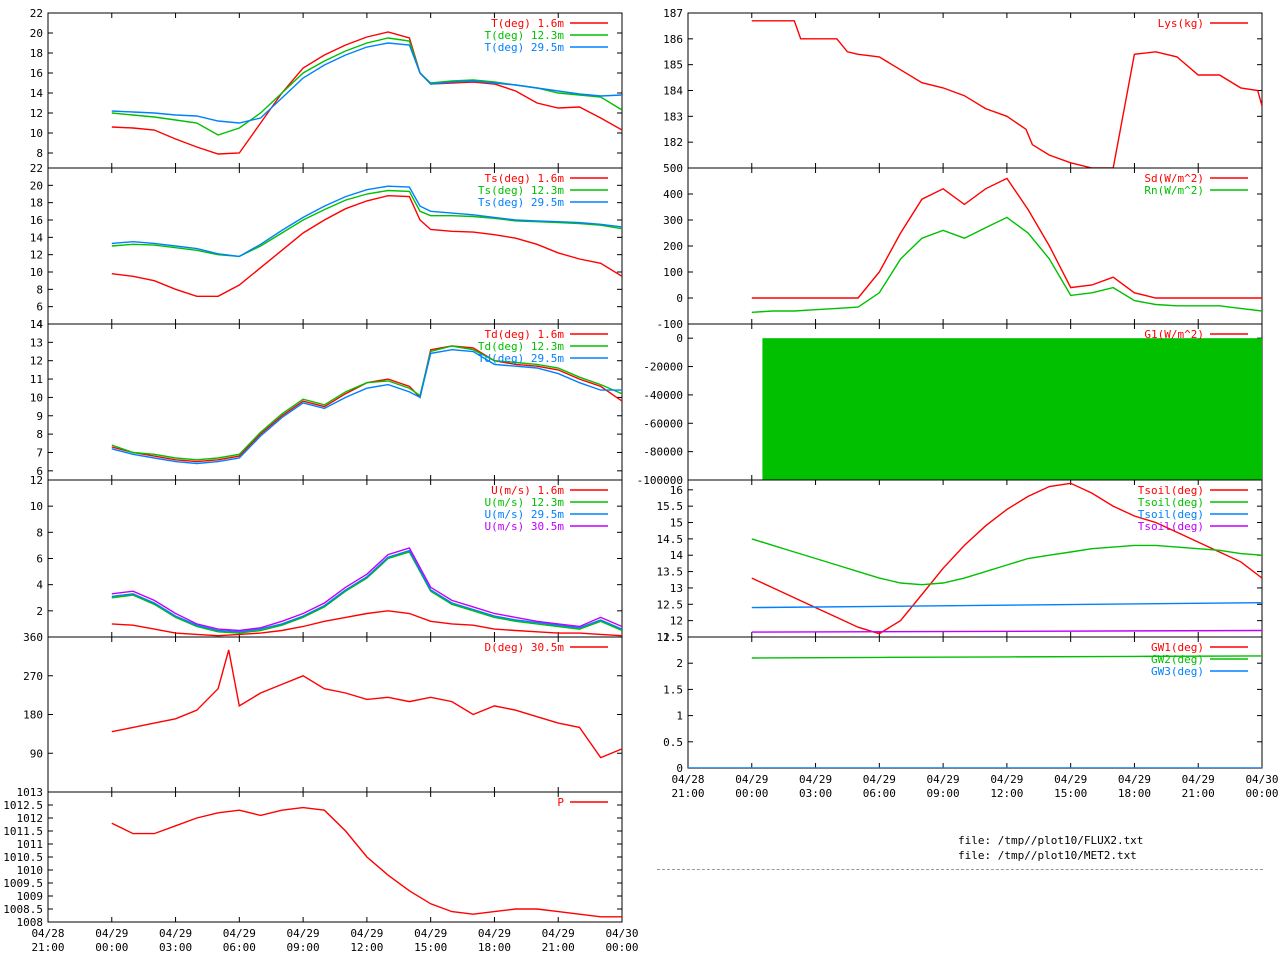  What do you see at coordinates (527, 490) in the screenshot?
I see `legend-label: U(m/s) 1.6m` at bounding box center [527, 490].